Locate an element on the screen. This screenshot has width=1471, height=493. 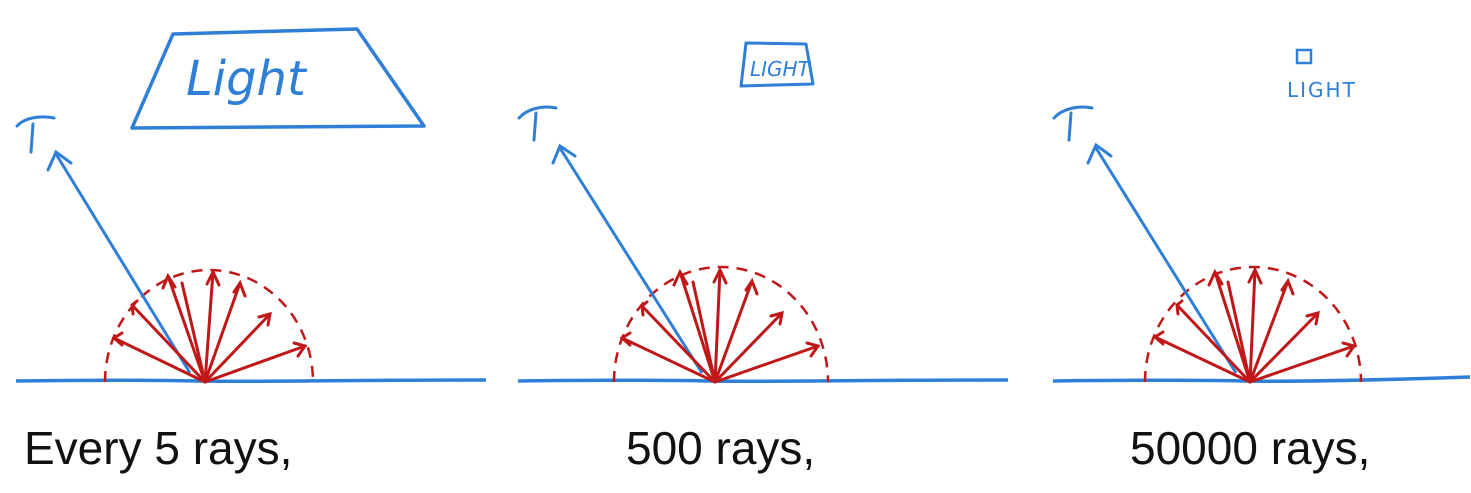
light-label: Light is located at coordinates (247, 79).